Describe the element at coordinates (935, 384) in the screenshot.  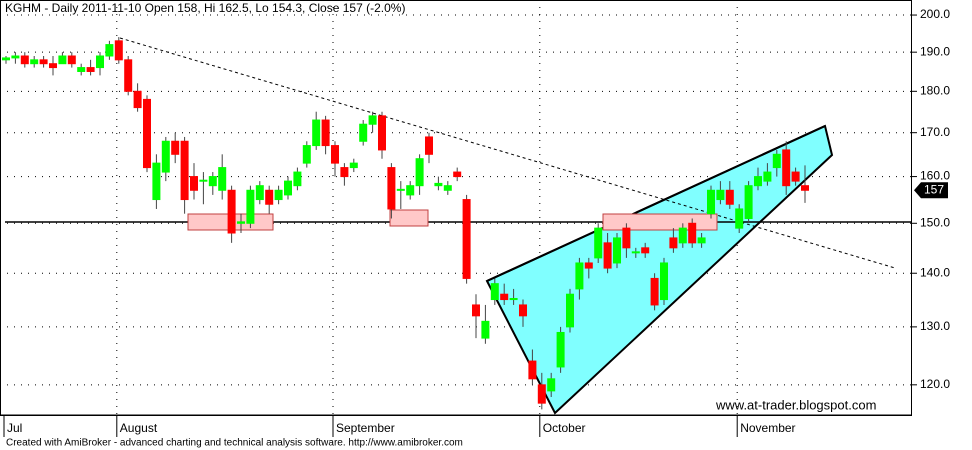
I see `y-tick-label: 120.0` at that location.